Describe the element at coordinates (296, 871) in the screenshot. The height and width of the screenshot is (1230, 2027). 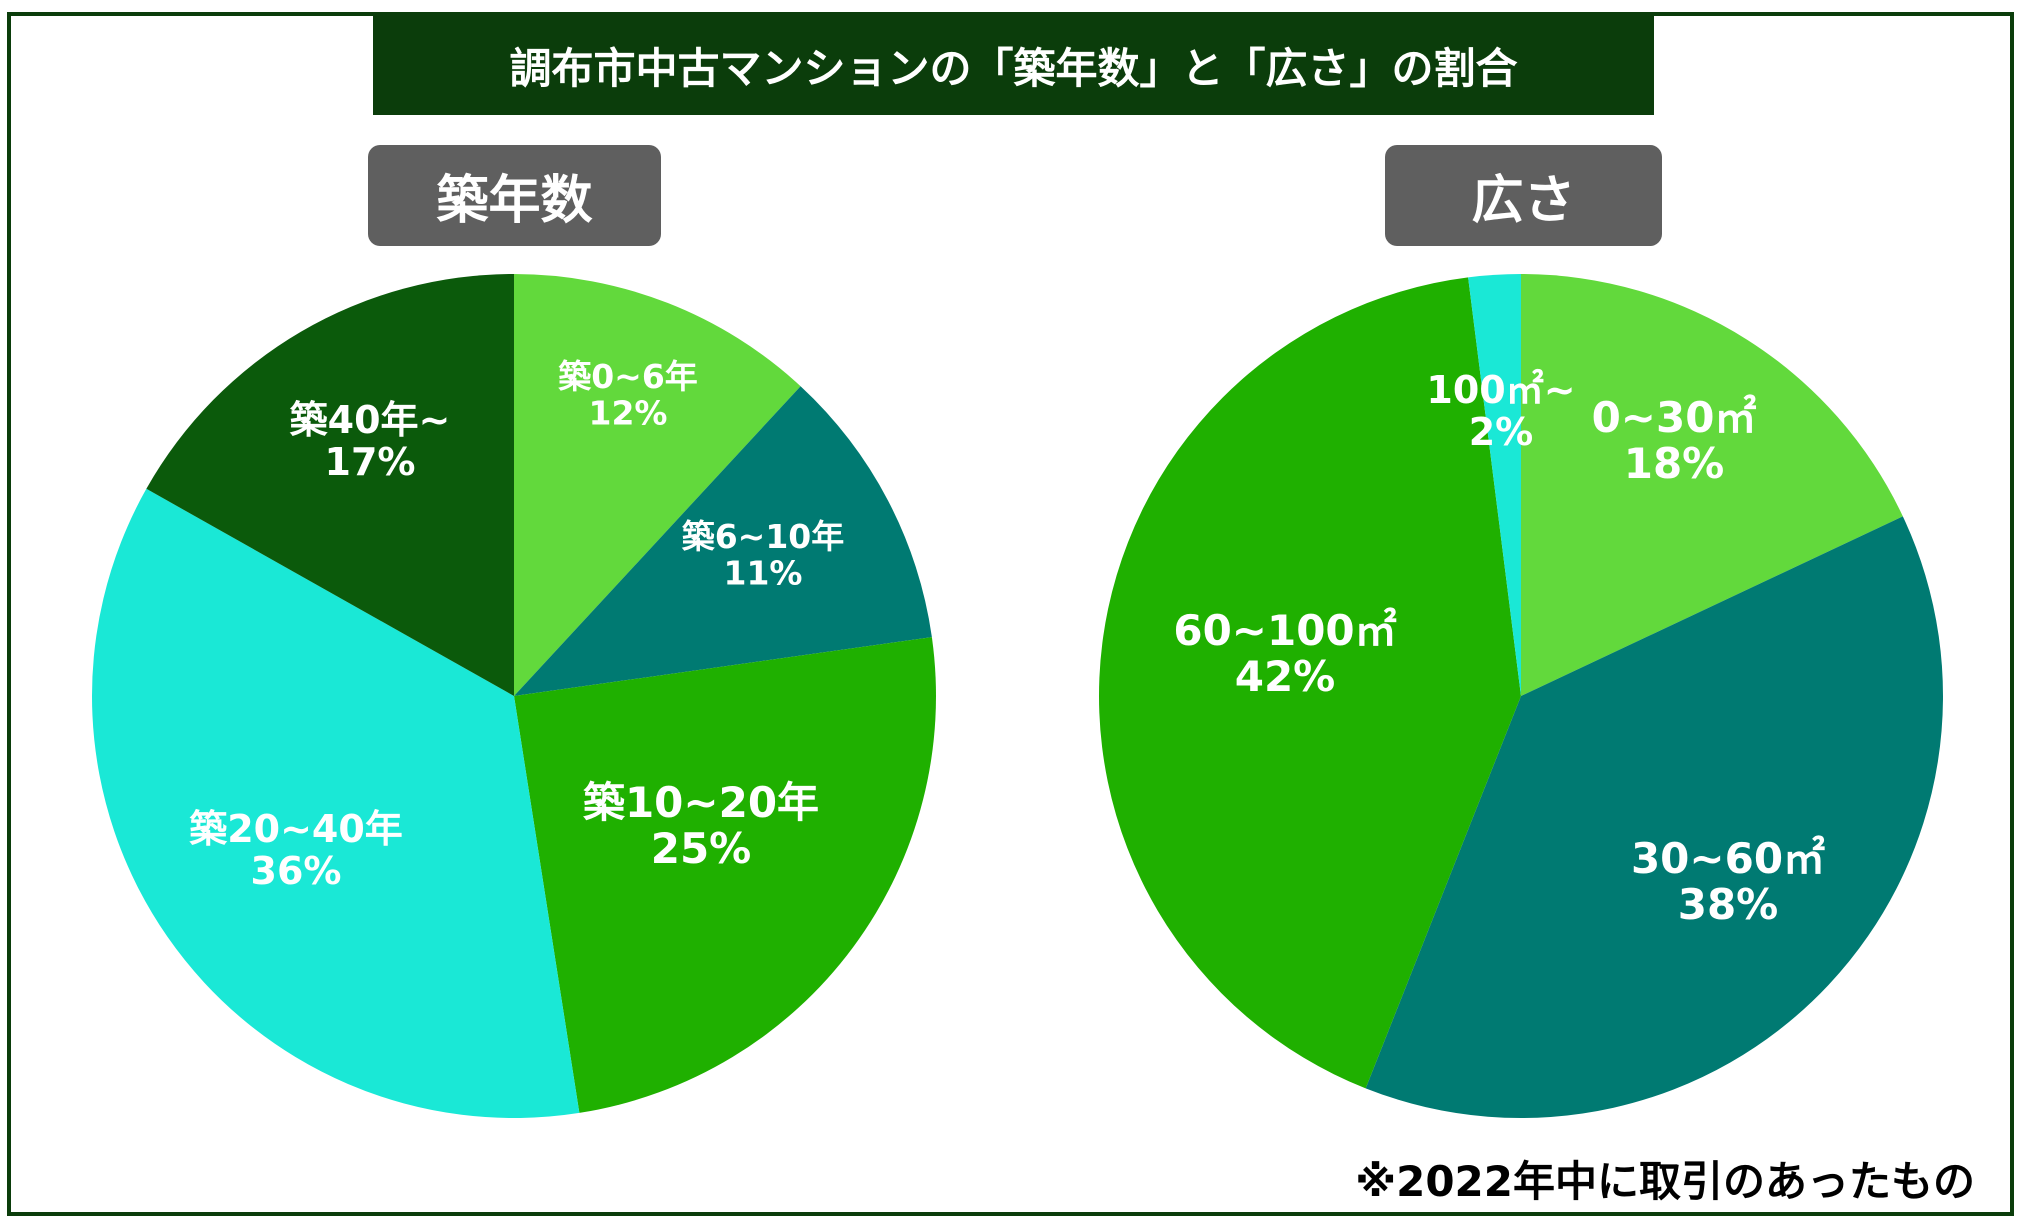
I see `age-slice-value-4: 36%` at that location.